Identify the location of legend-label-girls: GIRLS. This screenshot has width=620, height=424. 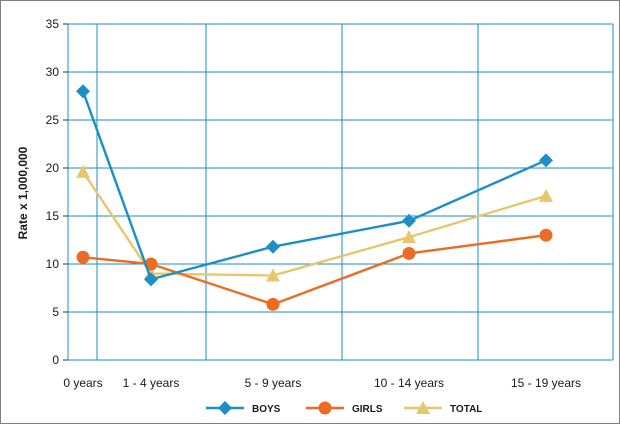
(367, 409).